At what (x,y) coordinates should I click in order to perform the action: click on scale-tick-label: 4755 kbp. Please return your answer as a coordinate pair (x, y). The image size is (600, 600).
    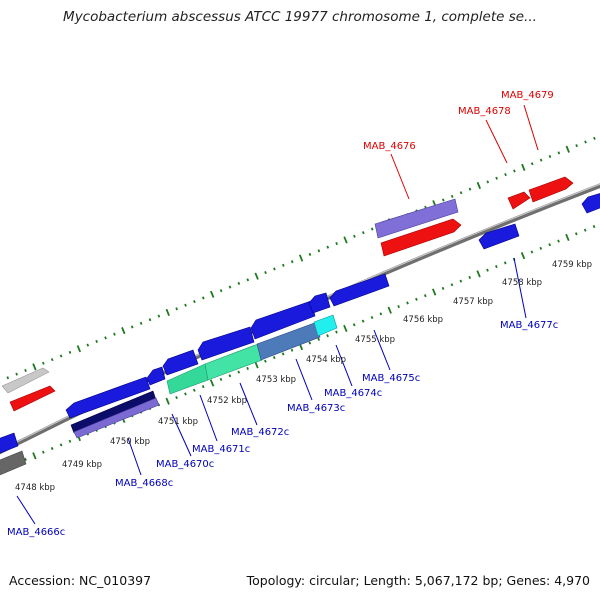
    Looking at the image, I should click on (375, 340).